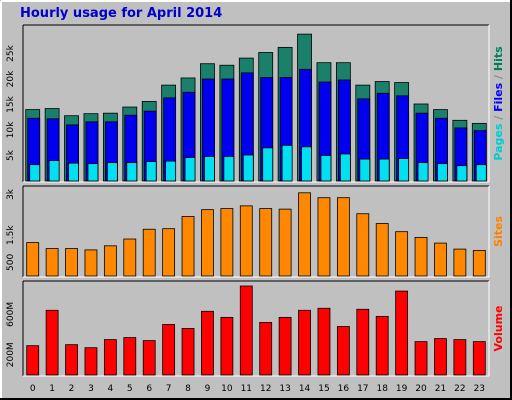 This screenshot has width=512, height=400. I want to click on panel-label-part: Pages, so click(498, 142).